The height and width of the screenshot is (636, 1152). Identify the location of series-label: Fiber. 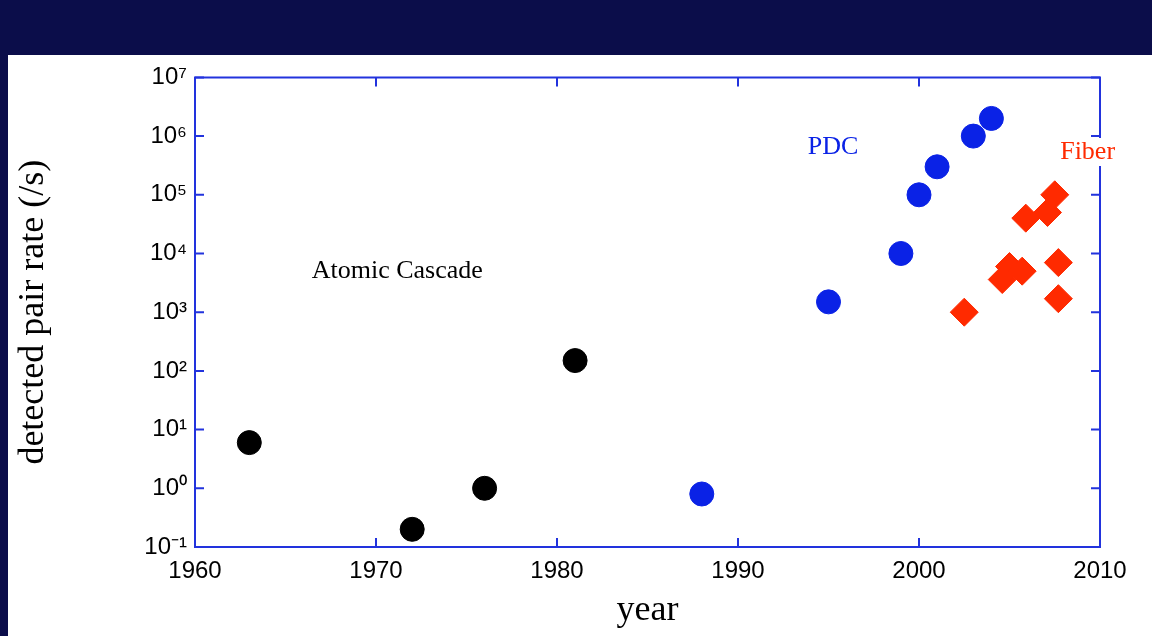
(1088, 150).